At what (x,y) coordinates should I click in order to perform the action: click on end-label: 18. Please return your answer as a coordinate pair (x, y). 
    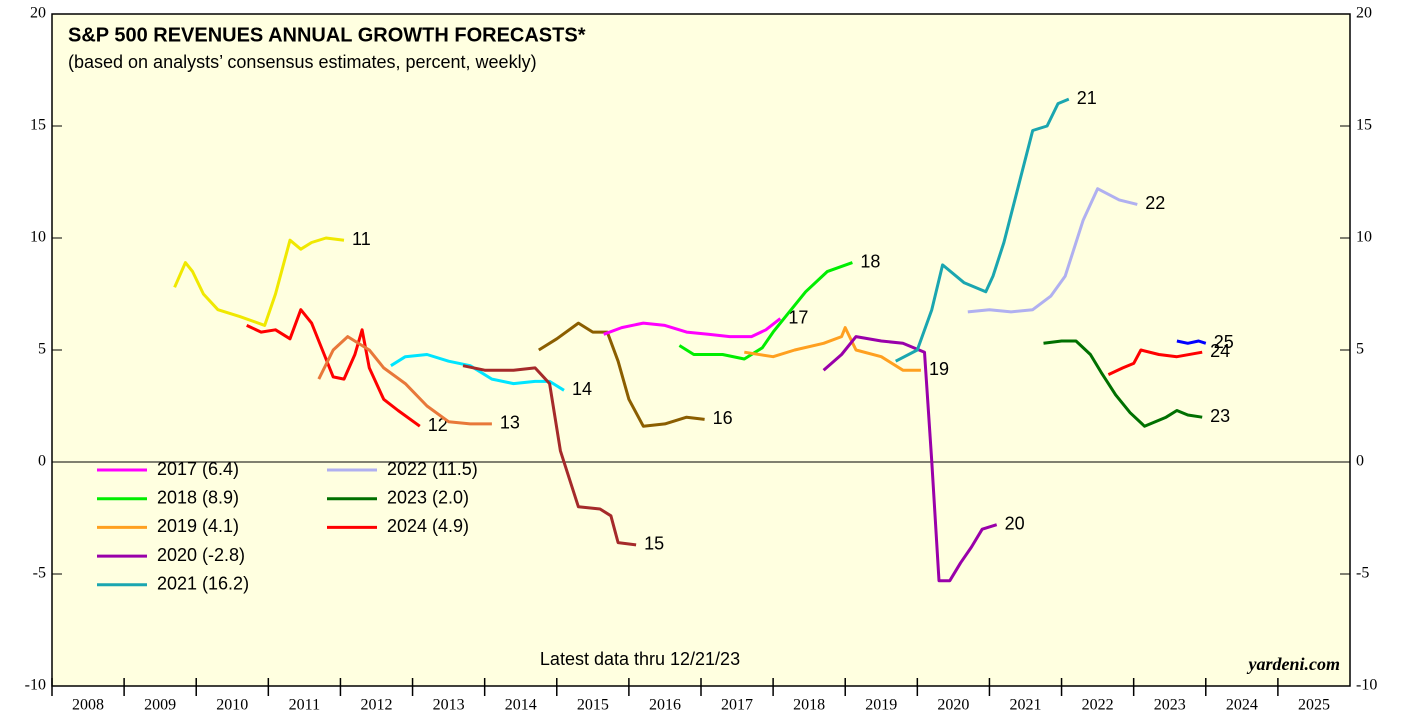
    Looking at the image, I should click on (870, 261).